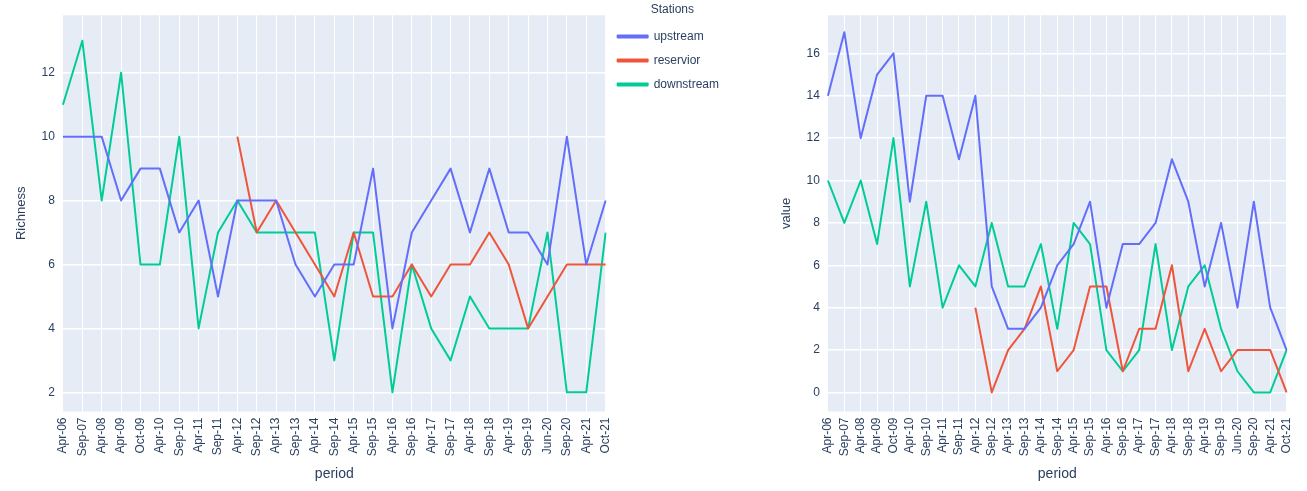 The width and height of the screenshot is (1307, 491). Describe the element at coordinates (813, 52) in the screenshot. I see `y-tick-label: 16` at that location.